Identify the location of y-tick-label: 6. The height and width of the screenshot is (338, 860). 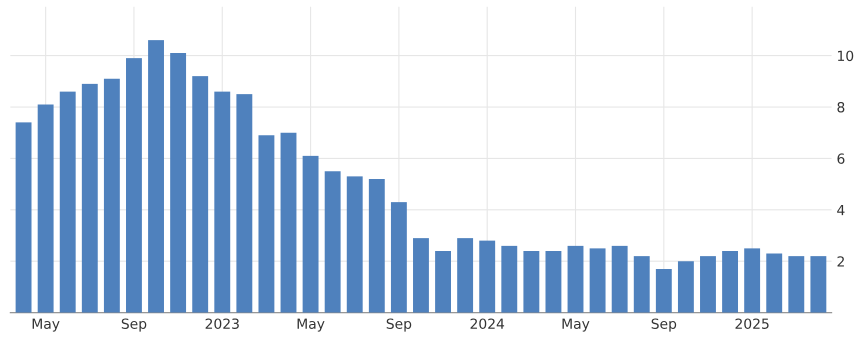
(840, 158).